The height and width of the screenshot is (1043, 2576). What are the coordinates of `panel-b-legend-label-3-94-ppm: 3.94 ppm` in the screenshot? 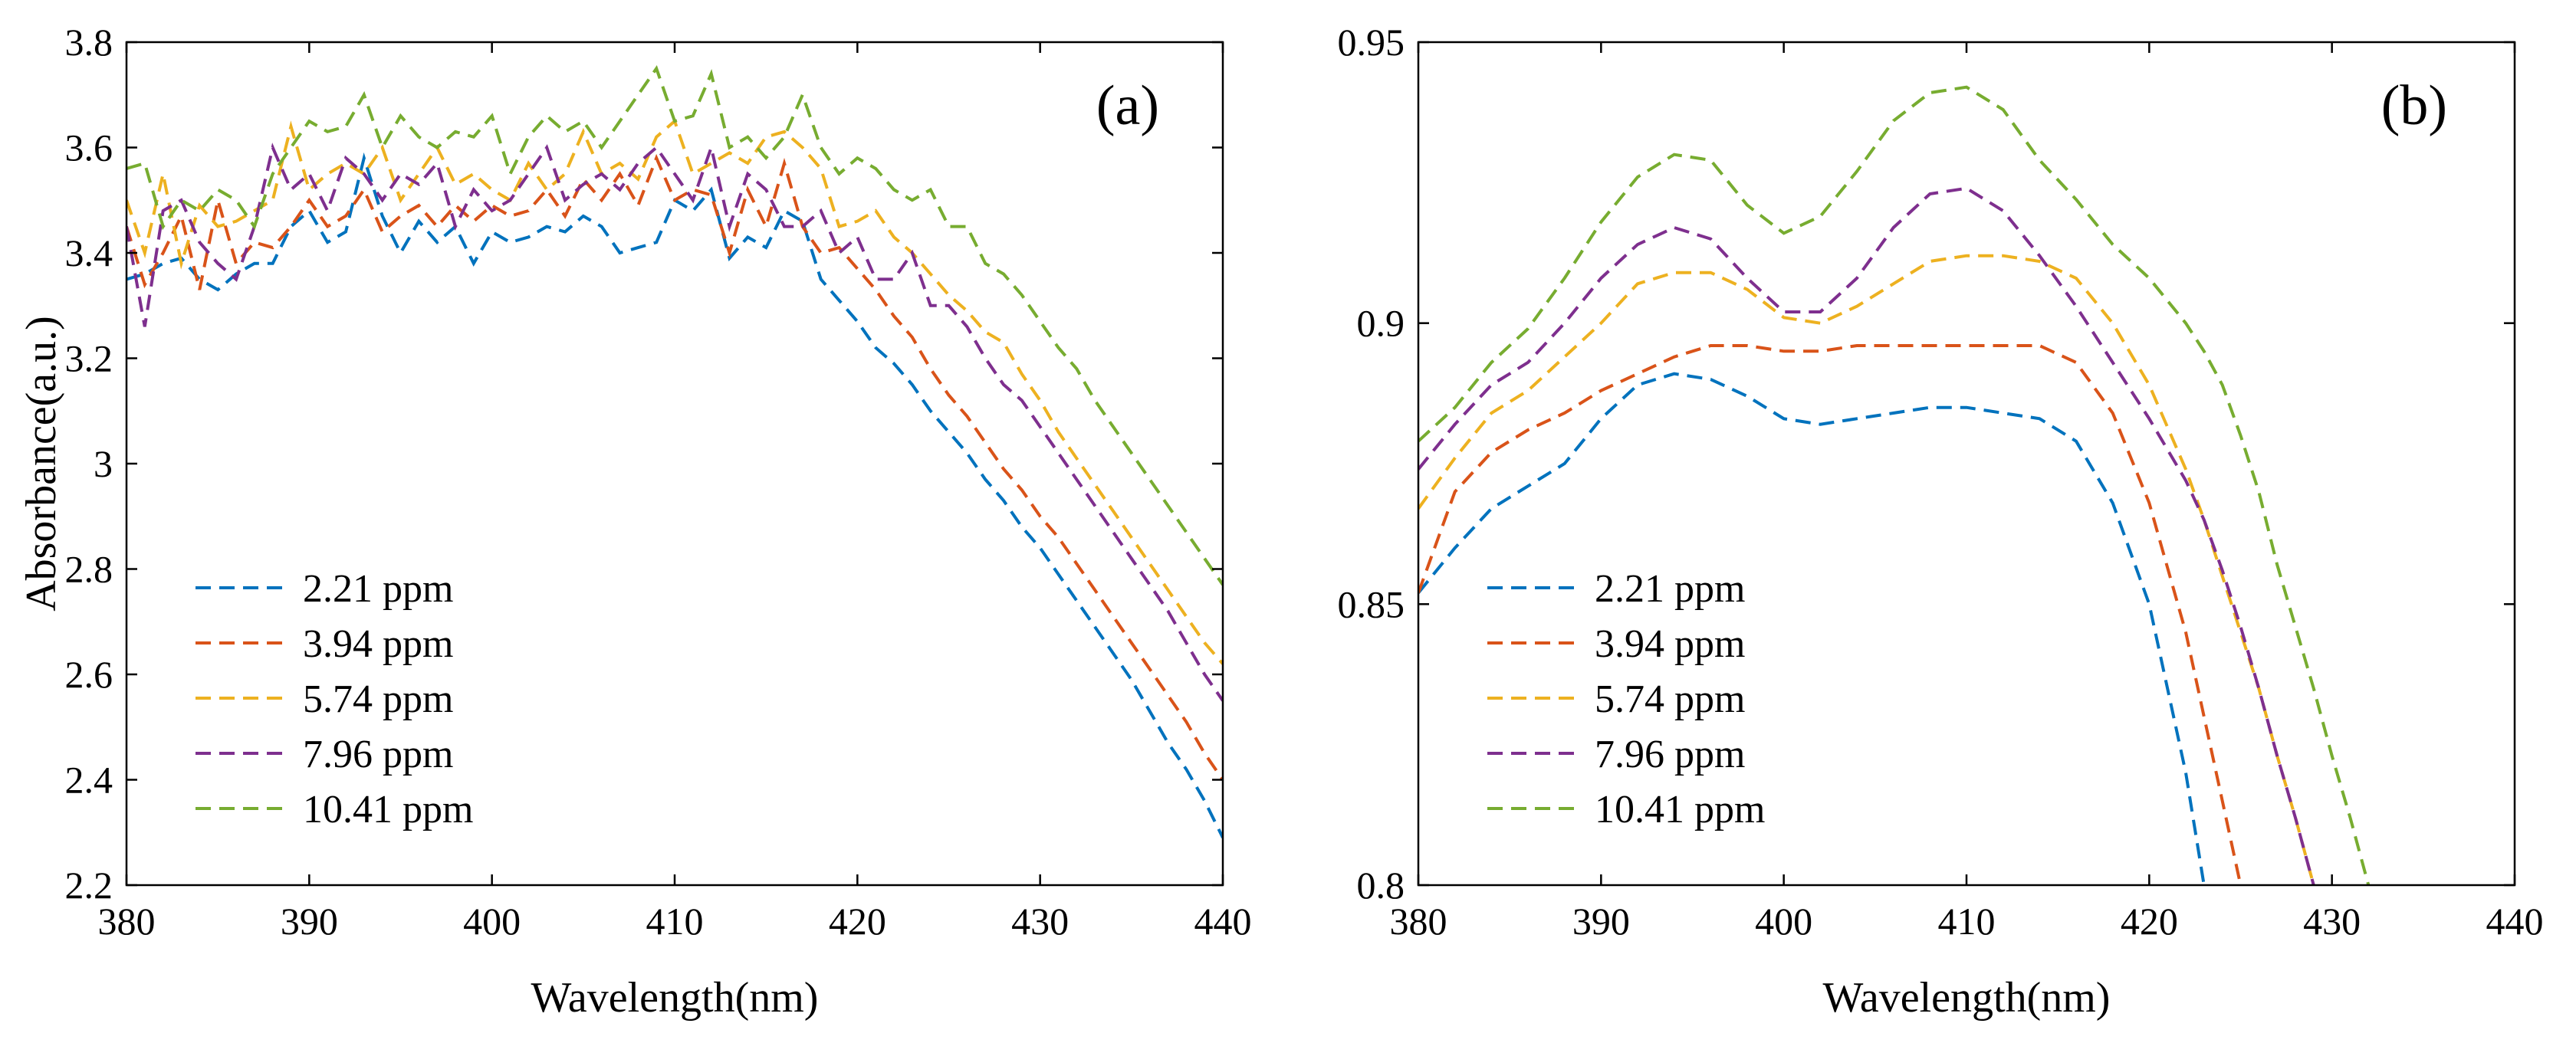 It's located at (1670, 644).